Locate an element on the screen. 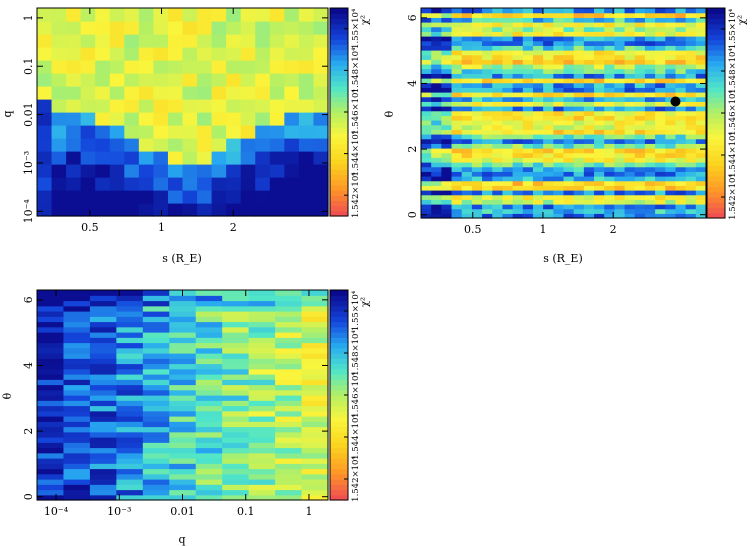 The image size is (754, 546). y-axis-label: θ is located at coordinates (7, 395).